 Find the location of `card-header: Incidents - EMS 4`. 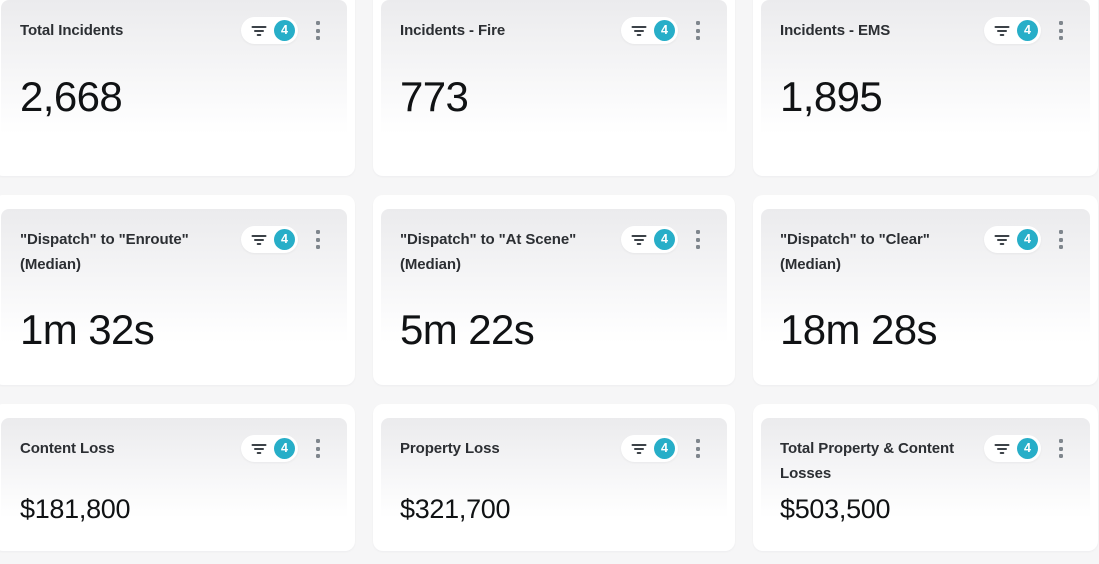

card-header: Incidents - EMS 4 is located at coordinates (924, 30).